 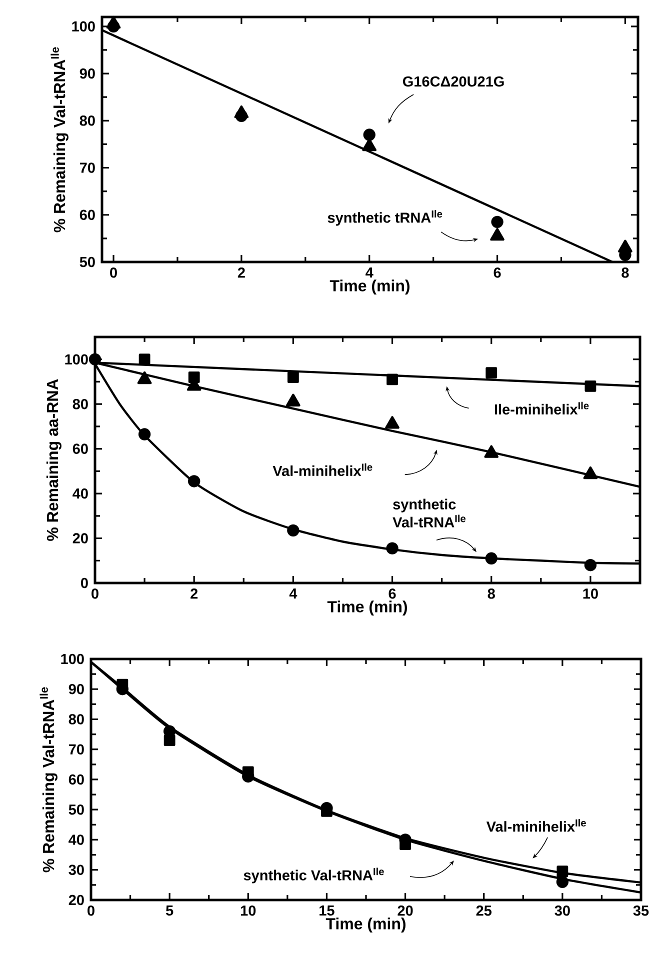 I want to click on x-tick-label: 25, so click(x=484, y=911).